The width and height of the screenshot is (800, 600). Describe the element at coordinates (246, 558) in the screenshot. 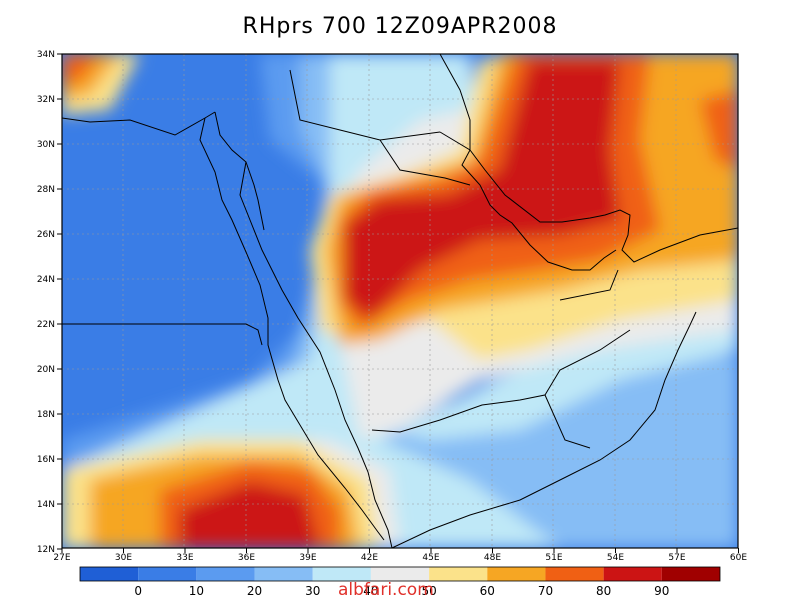

I see `lon-label: 36E` at that location.